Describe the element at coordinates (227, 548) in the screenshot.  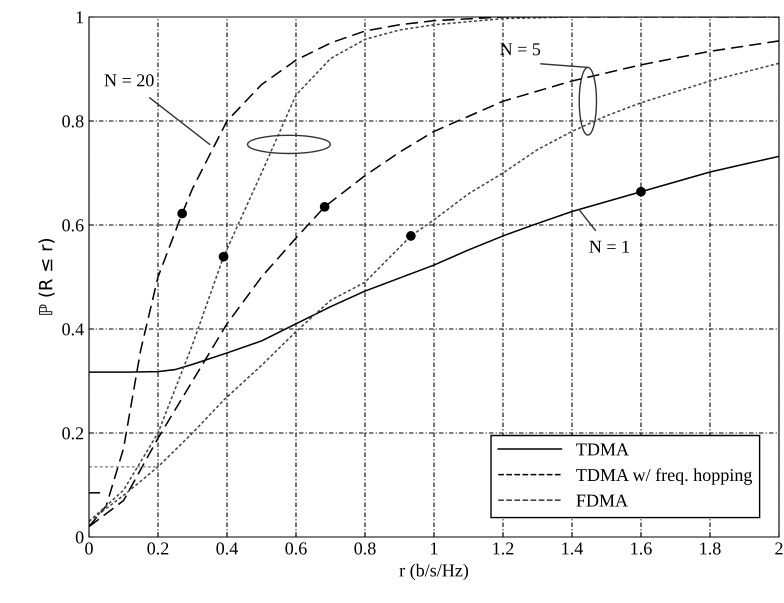
I see `x-tick-label: 0.4` at that location.